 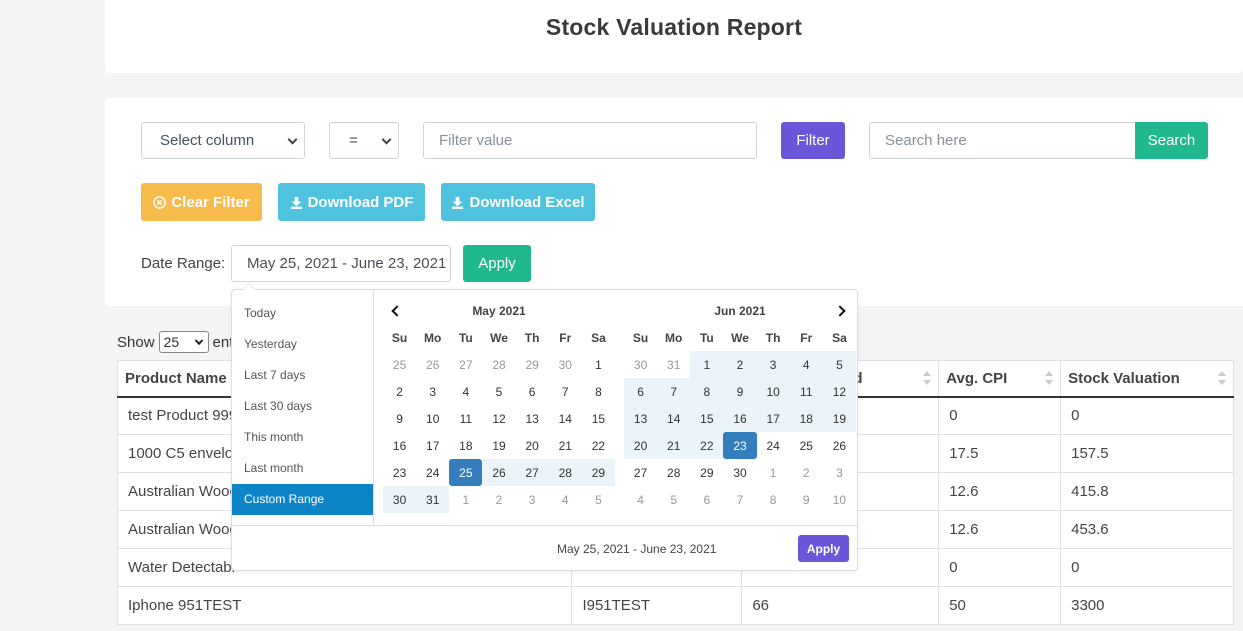 What do you see at coordinates (223, 140) in the screenshot?
I see `column-select: Select column` at bounding box center [223, 140].